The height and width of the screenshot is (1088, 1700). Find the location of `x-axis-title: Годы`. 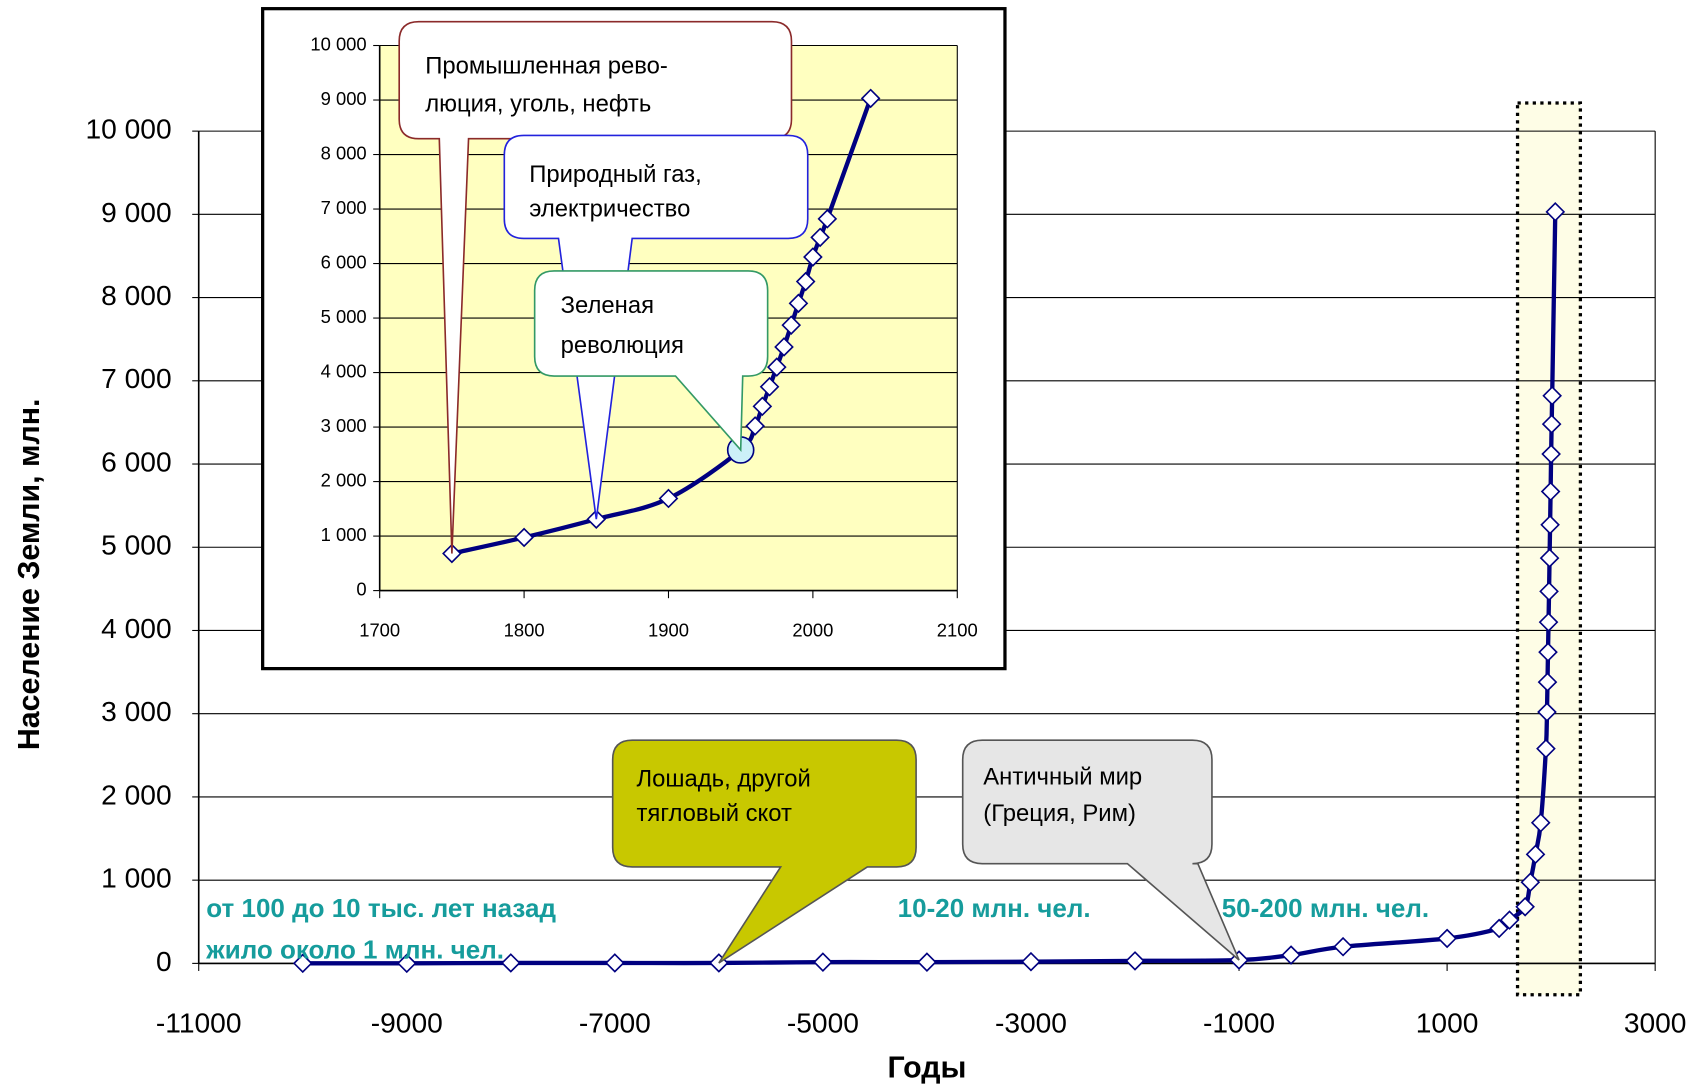

x-axis-title: Годы is located at coordinates (926, 1068).